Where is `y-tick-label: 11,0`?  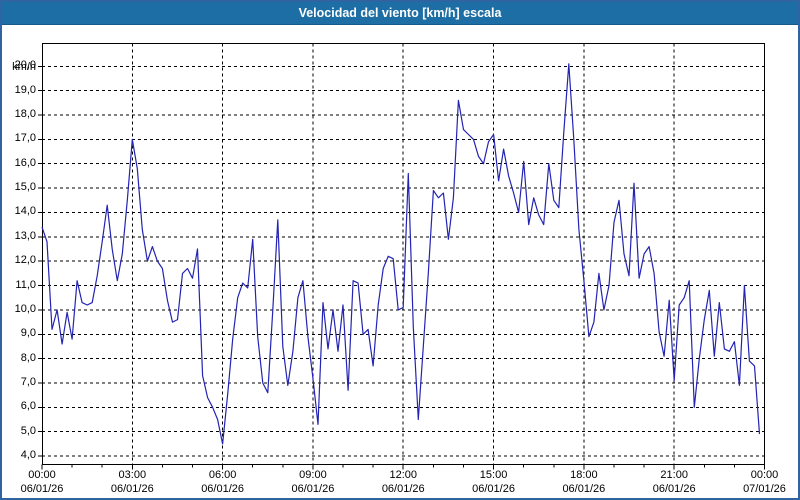
y-tick-label: 11,0 is located at coordinates (25, 284).